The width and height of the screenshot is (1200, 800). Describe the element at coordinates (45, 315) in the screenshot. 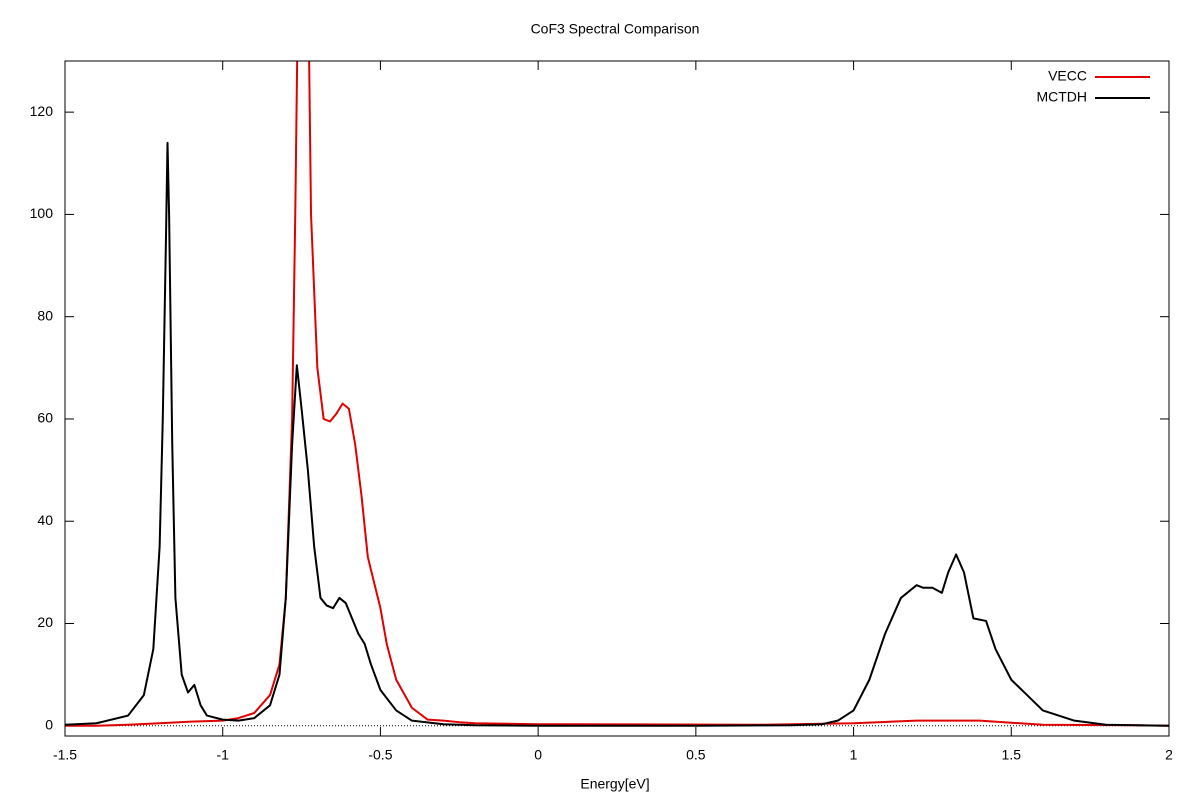

I see `y-tick-label: 80` at that location.